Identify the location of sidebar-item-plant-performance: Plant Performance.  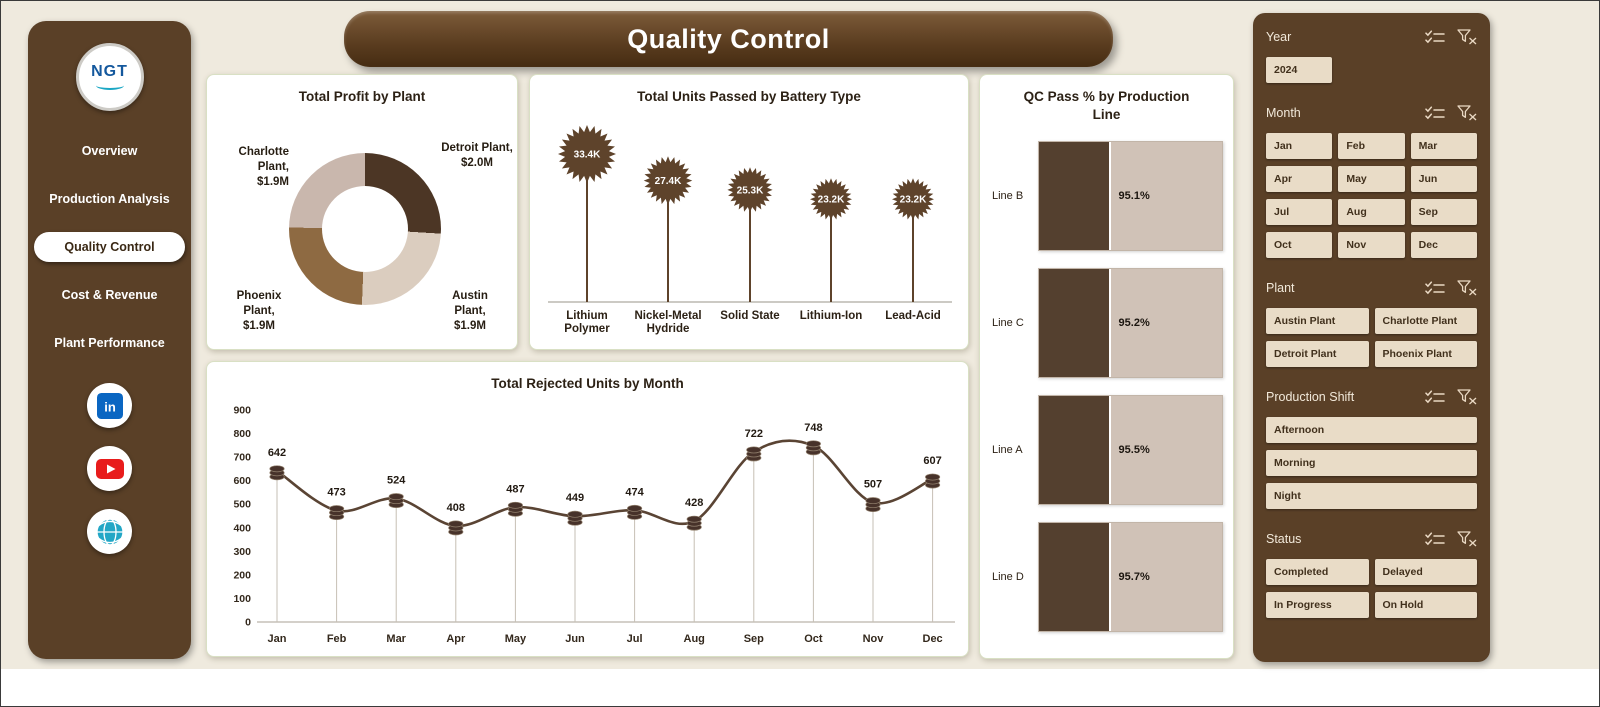
(109, 343).